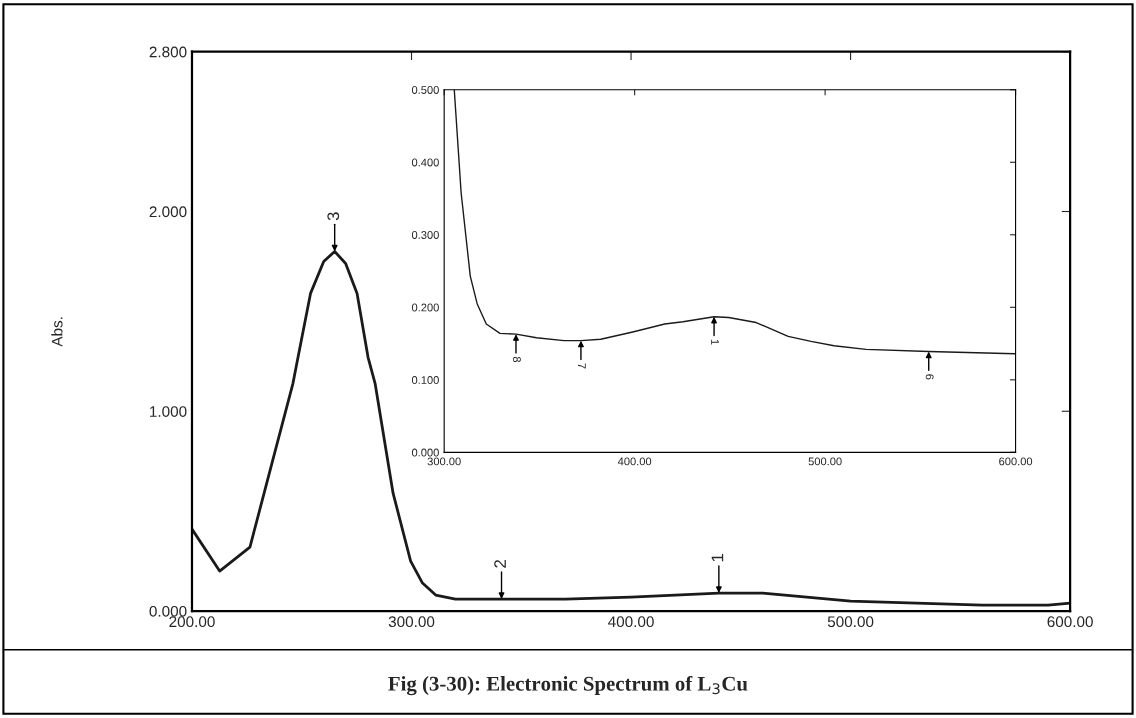 The width and height of the screenshot is (1136, 718). Describe the element at coordinates (929, 377) in the screenshot. I see `annotation: 6` at that location.